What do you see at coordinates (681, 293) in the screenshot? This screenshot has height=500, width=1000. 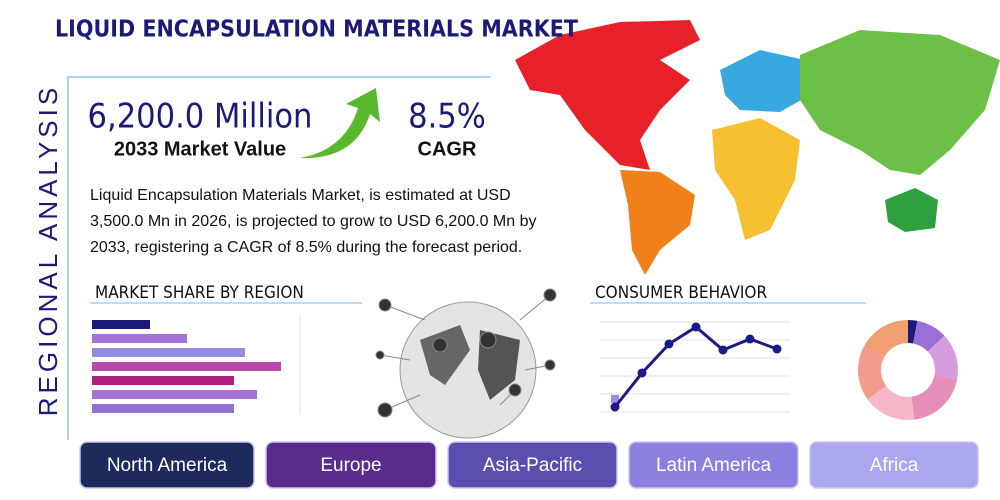 I see `section-title: CONSUMER BEHAVIOR` at bounding box center [681, 293].